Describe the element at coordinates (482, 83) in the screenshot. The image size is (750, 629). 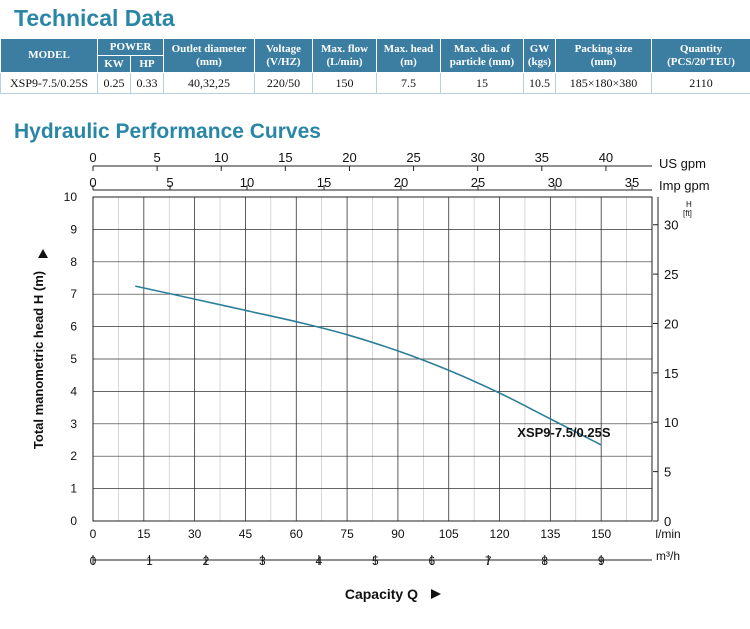
I see `cell-particle: 15` at that location.